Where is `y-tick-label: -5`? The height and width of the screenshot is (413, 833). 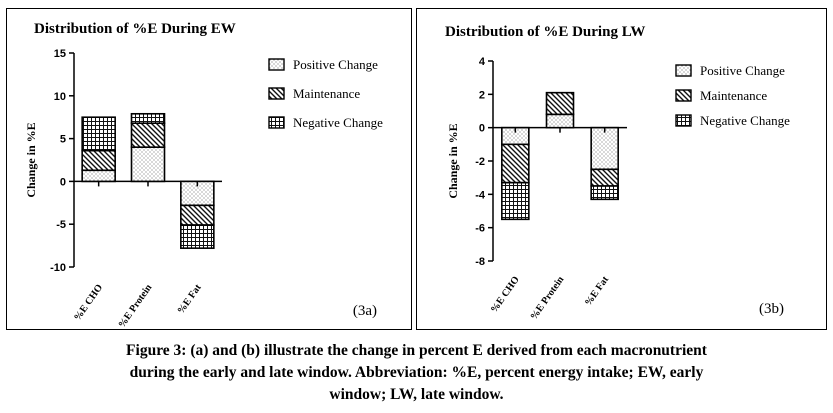
y-tick-label: -5 is located at coordinates (61, 225).